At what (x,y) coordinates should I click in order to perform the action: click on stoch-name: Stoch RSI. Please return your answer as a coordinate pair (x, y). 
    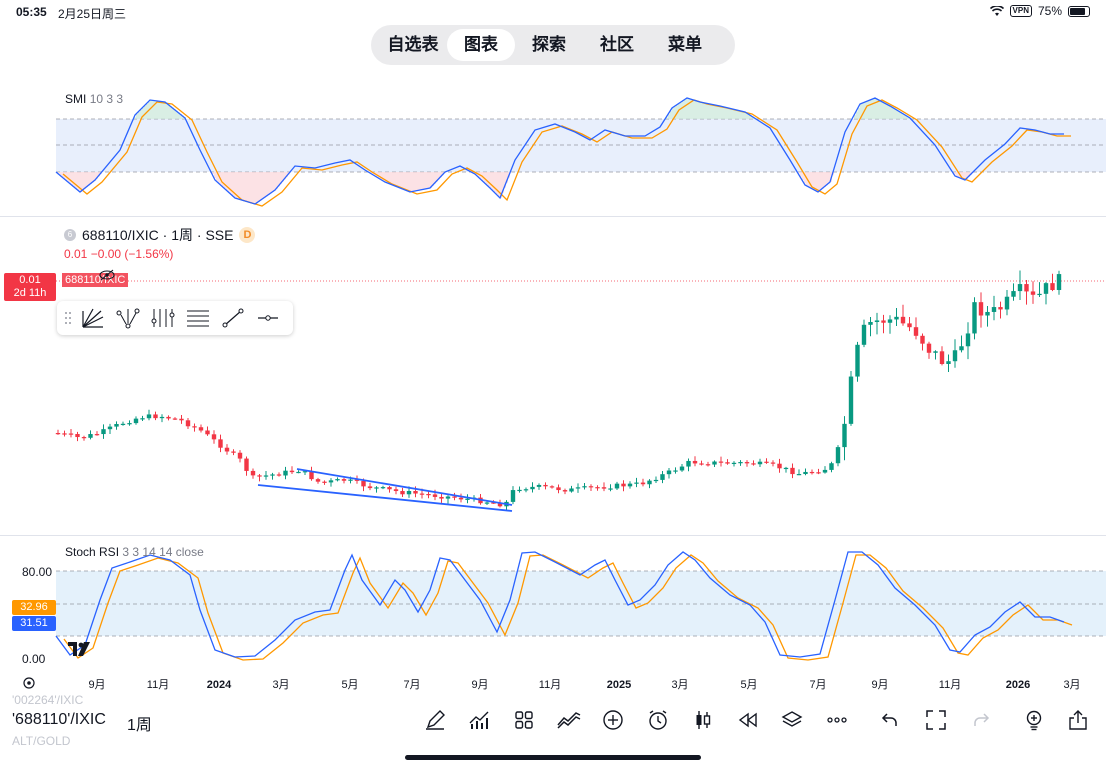
    Looking at the image, I should click on (92, 552).